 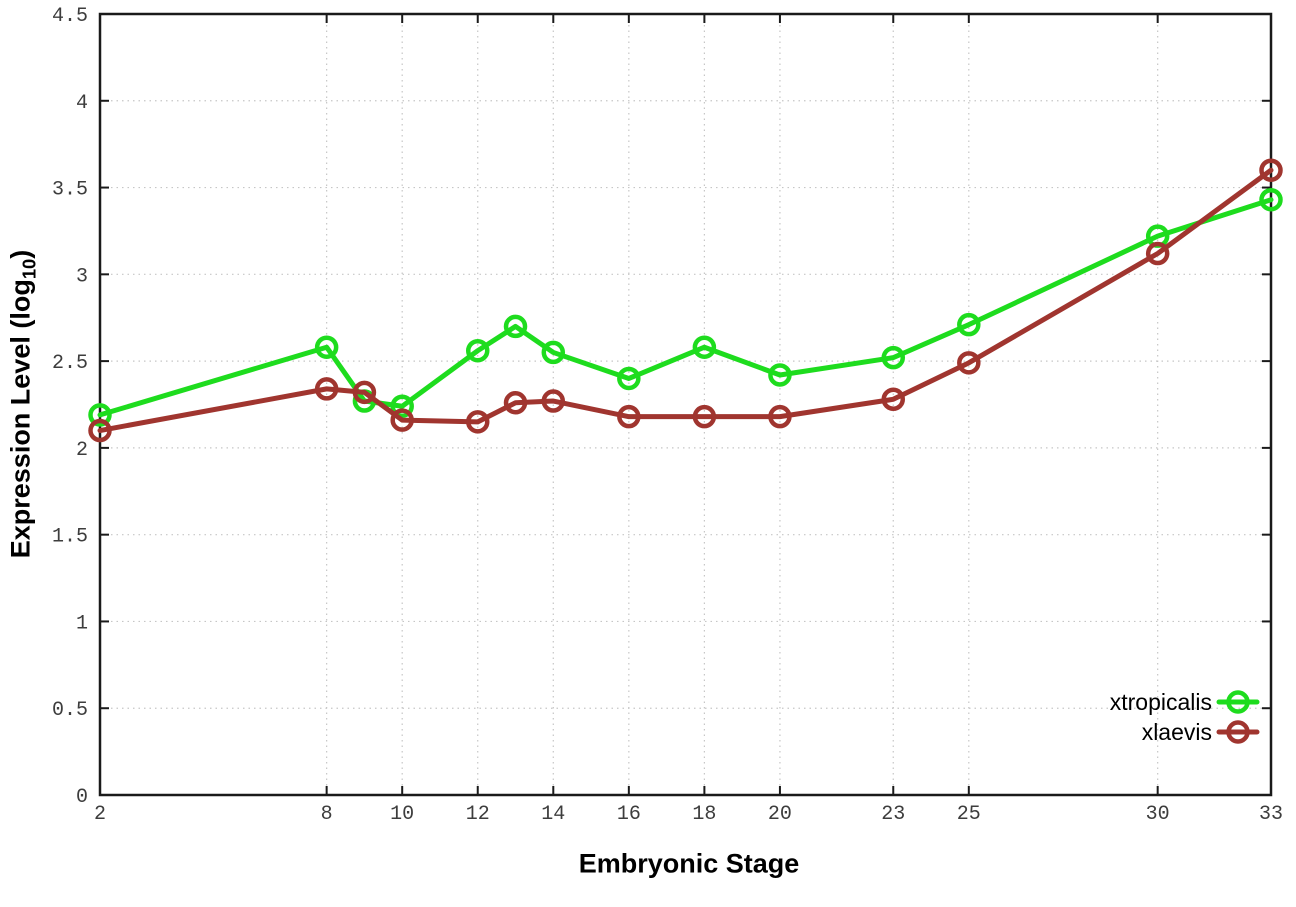 What do you see at coordinates (70, 16) in the screenshot?
I see `y-axis-tick-label: 4.5` at bounding box center [70, 16].